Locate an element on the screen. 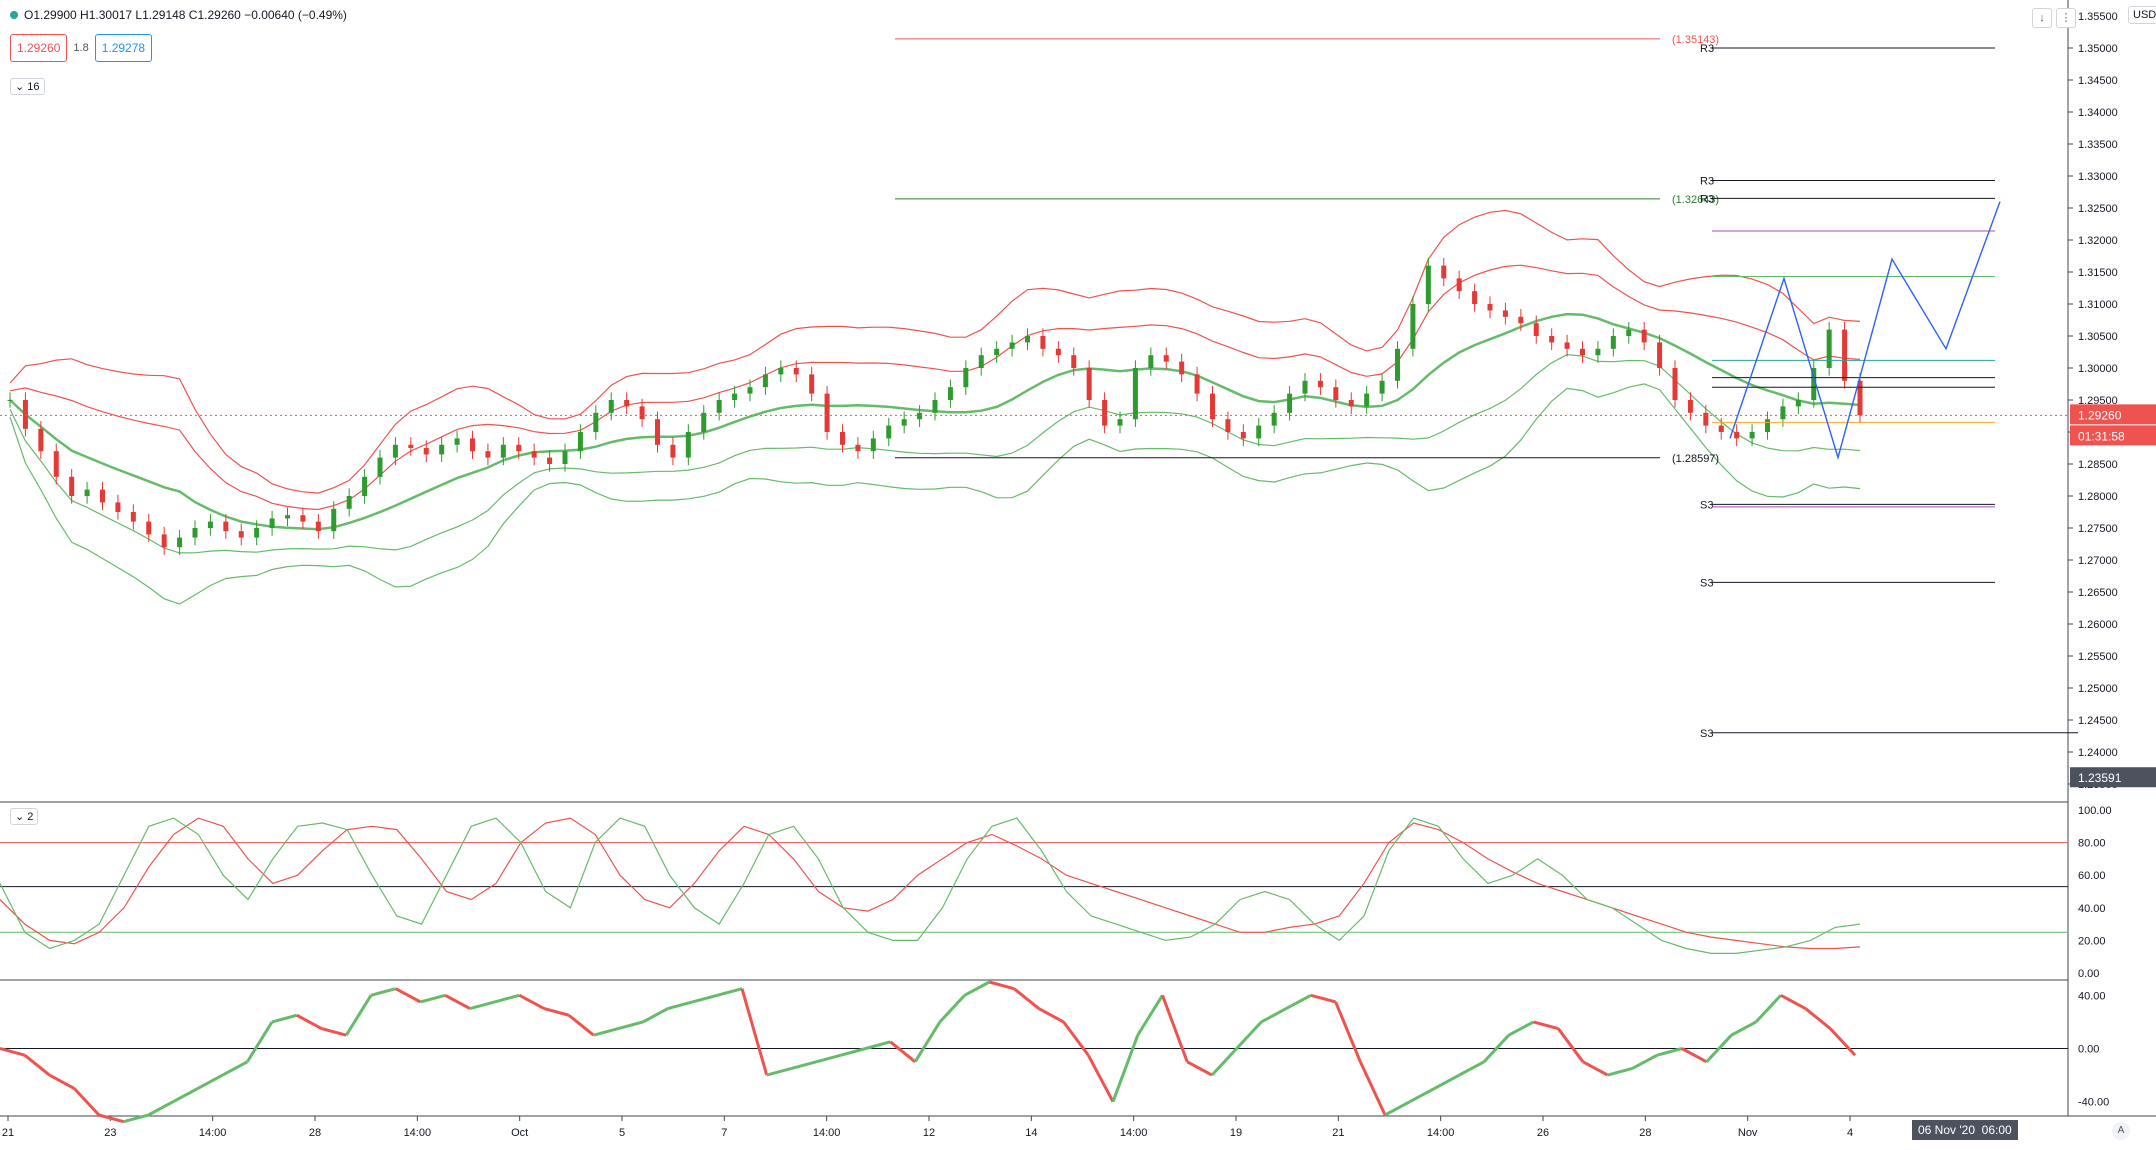  more-options-icon: ⋮ is located at coordinates (2066, 18).